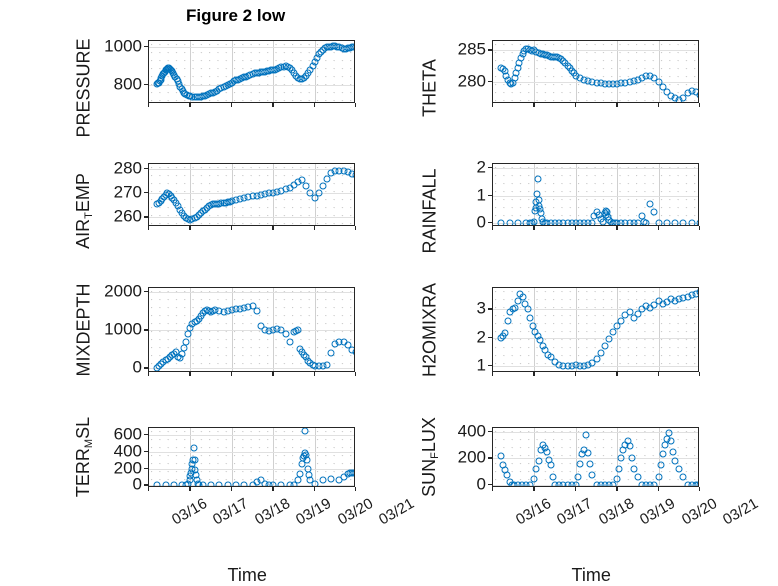 This screenshot has height=586, width=778. What do you see at coordinates (481, 308) in the screenshot?
I see `y-tick-label: 3` at bounding box center [481, 308].